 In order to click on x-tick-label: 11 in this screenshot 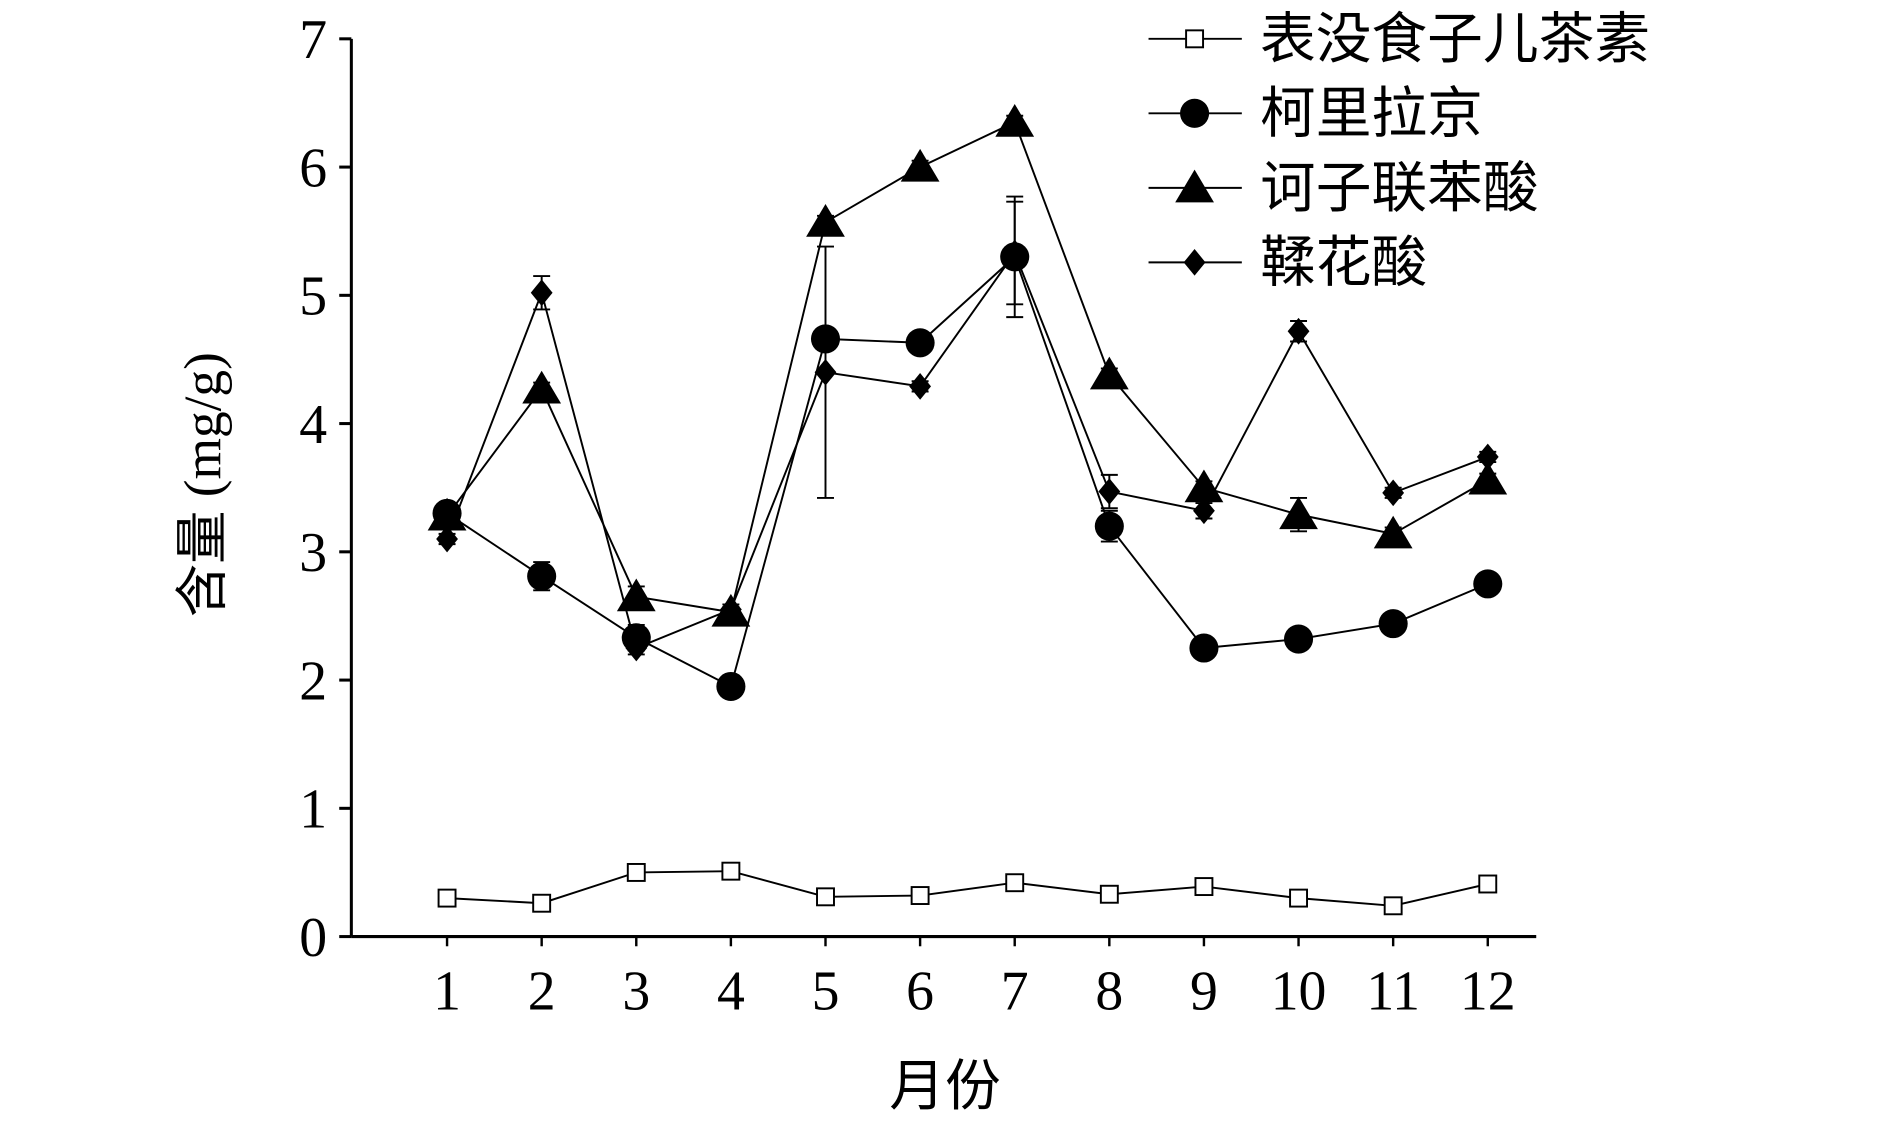, I will do `click(1393, 991)`.